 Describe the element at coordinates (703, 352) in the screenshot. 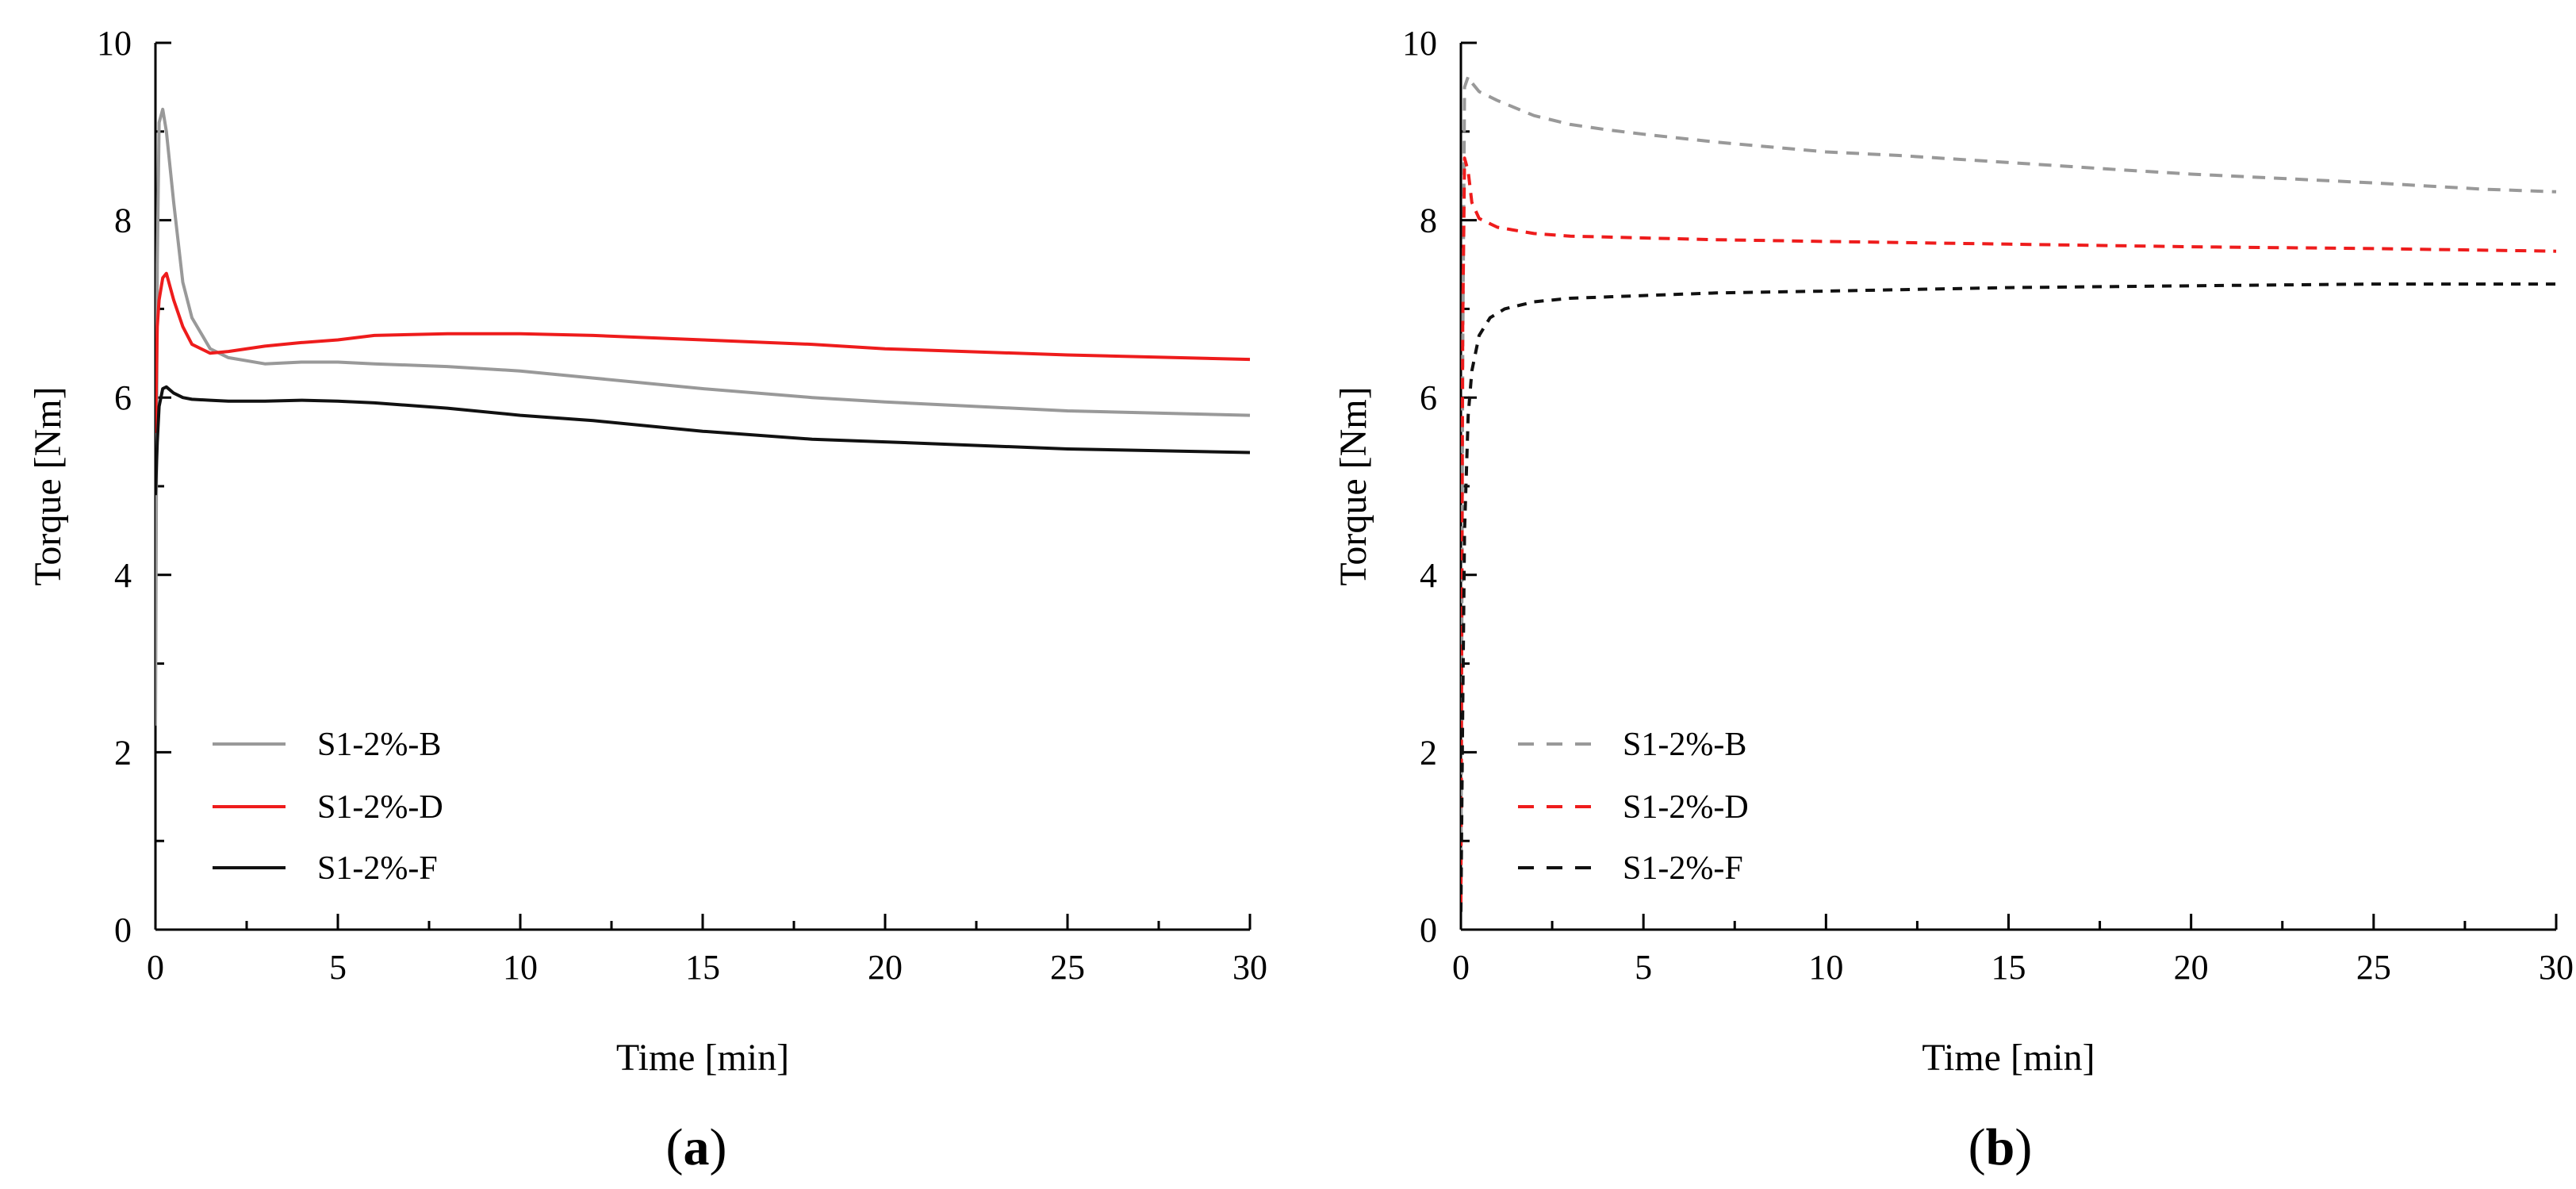

I see `series-line-S1-2%-D` at that location.